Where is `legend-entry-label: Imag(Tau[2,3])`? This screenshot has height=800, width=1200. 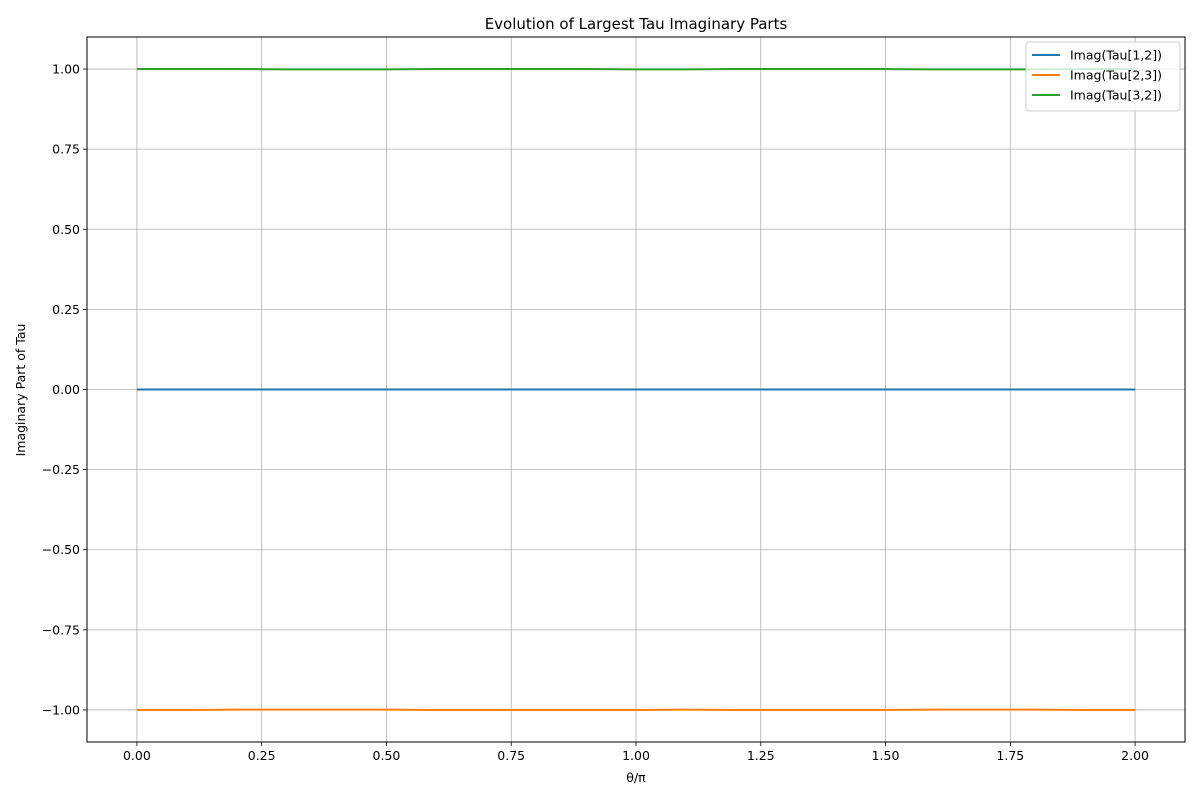
legend-entry-label: Imag(Tau[2,3]) is located at coordinates (1116, 75).